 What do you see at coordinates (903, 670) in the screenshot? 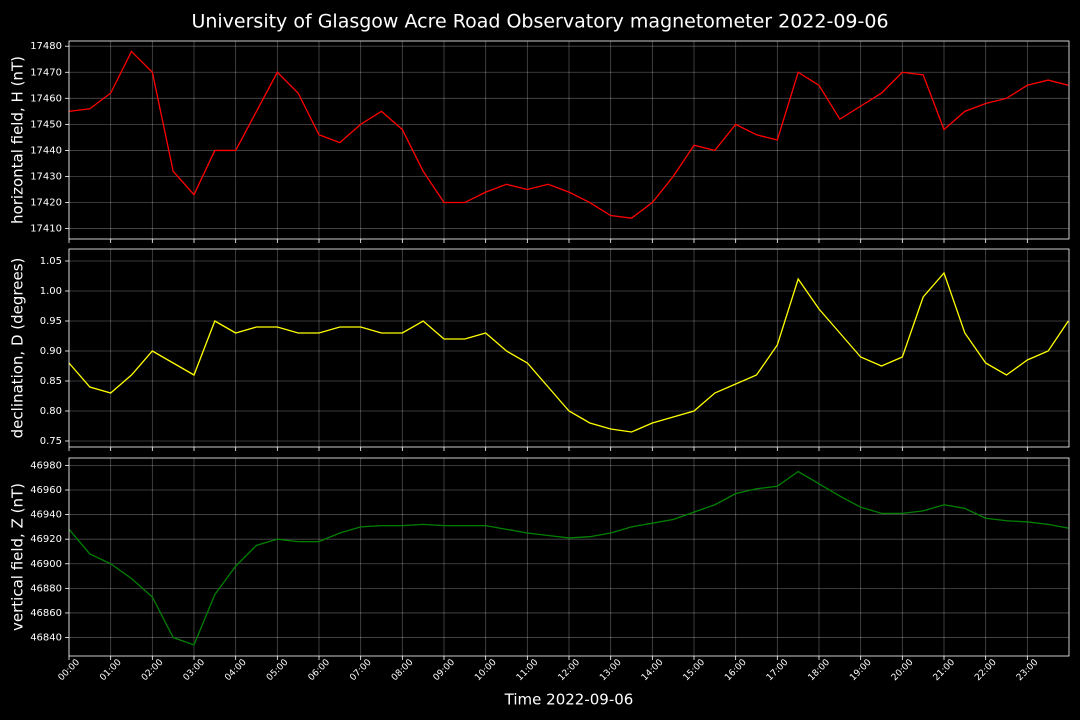
I see `x-tick-label: 20:00` at bounding box center [903, 670].